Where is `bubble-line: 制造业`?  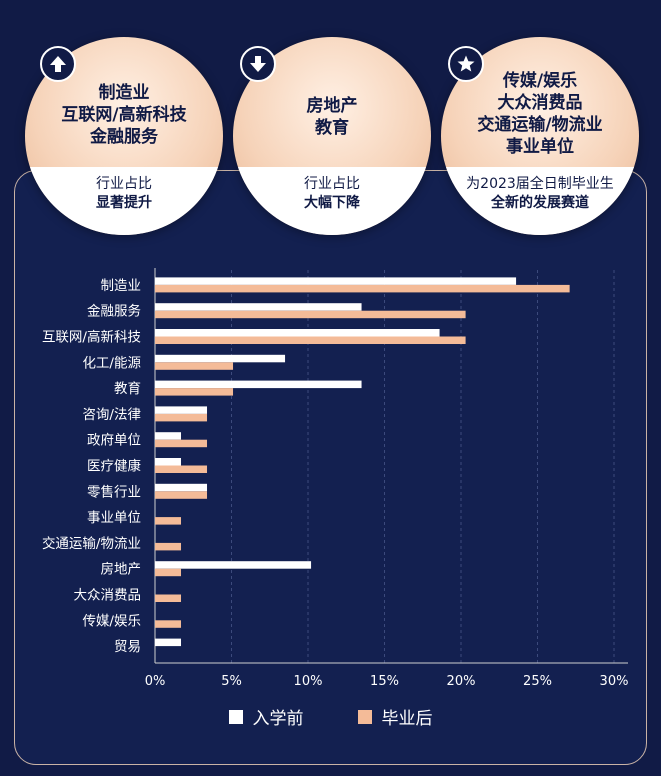
bubble-line: 制造业 is located at coordinates (124, 93).